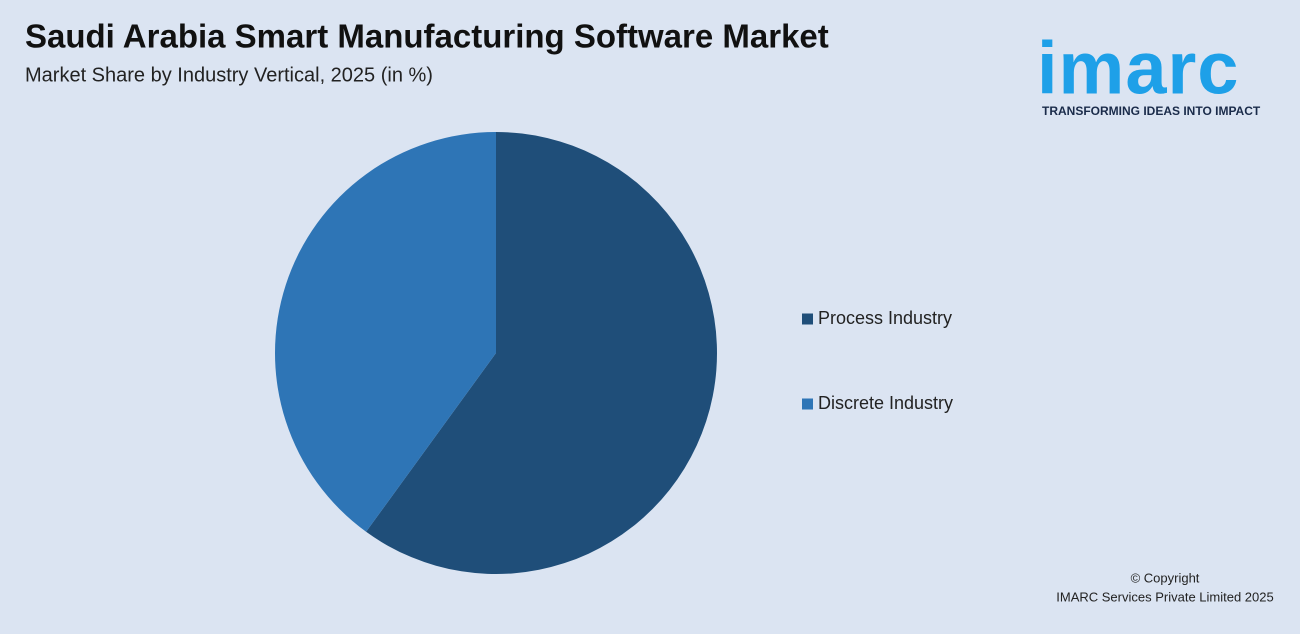 The image size is (1300, 634). I want to click on legend-label: Process Industry, so click(885, 318).